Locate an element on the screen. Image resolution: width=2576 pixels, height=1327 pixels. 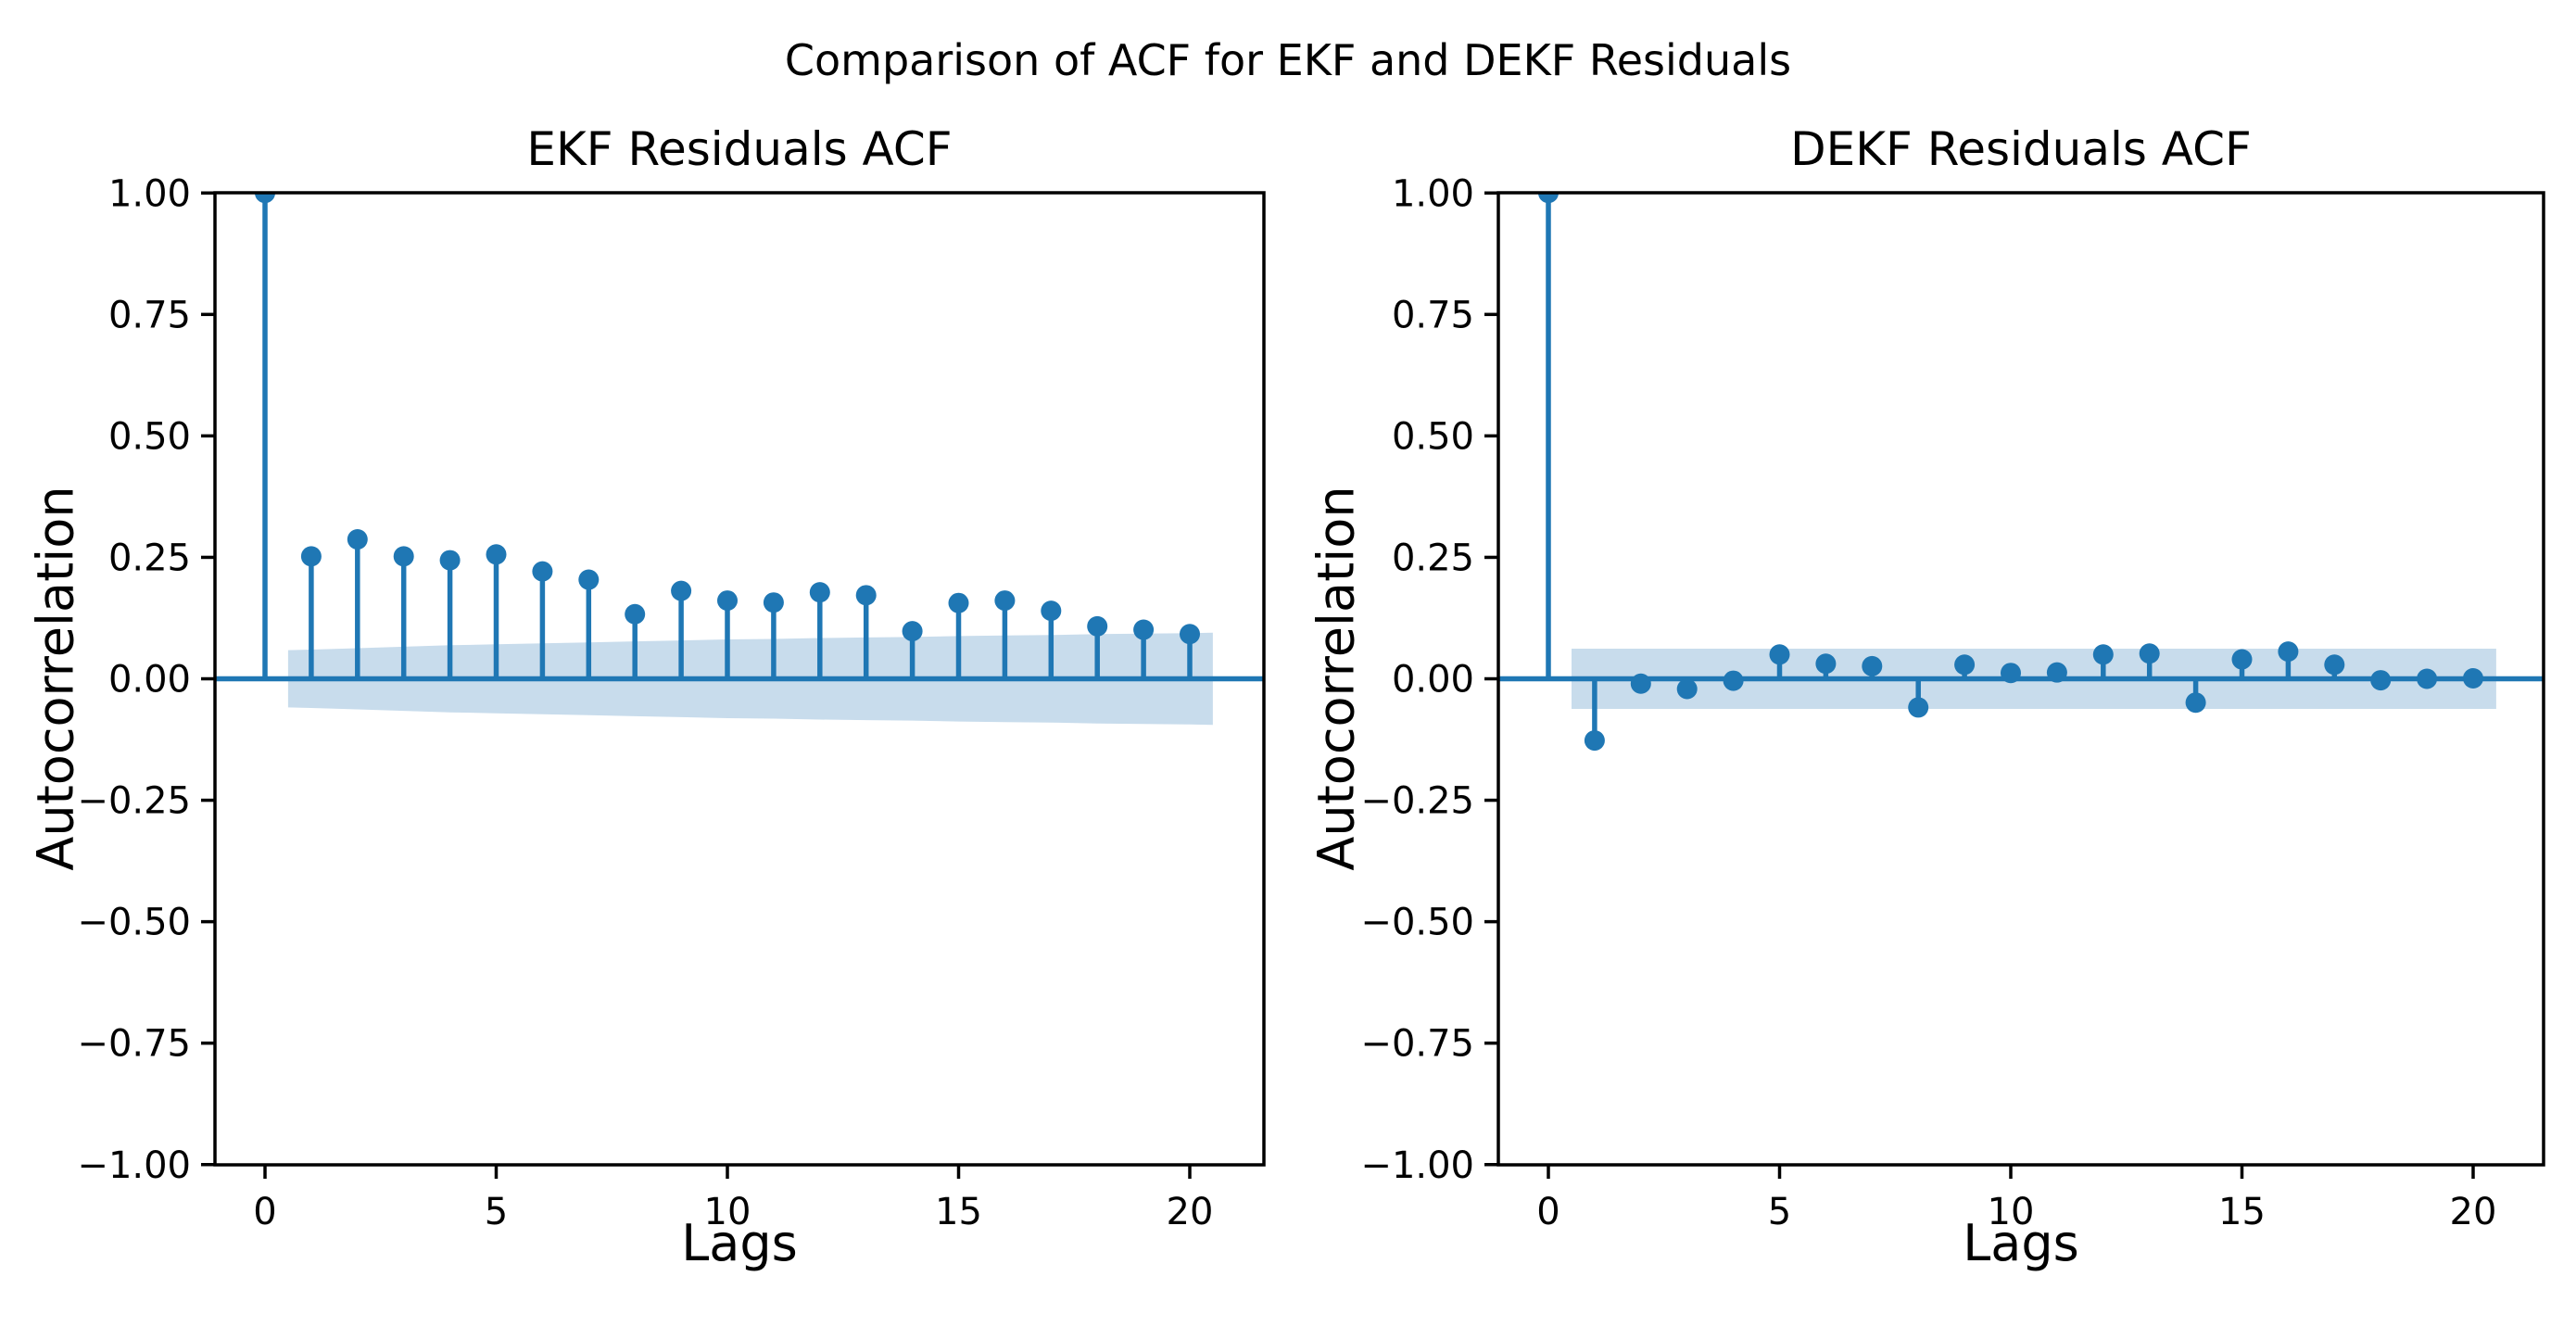
dekf-x-tick-label: 20 is located at coordinates (2473, 1212).